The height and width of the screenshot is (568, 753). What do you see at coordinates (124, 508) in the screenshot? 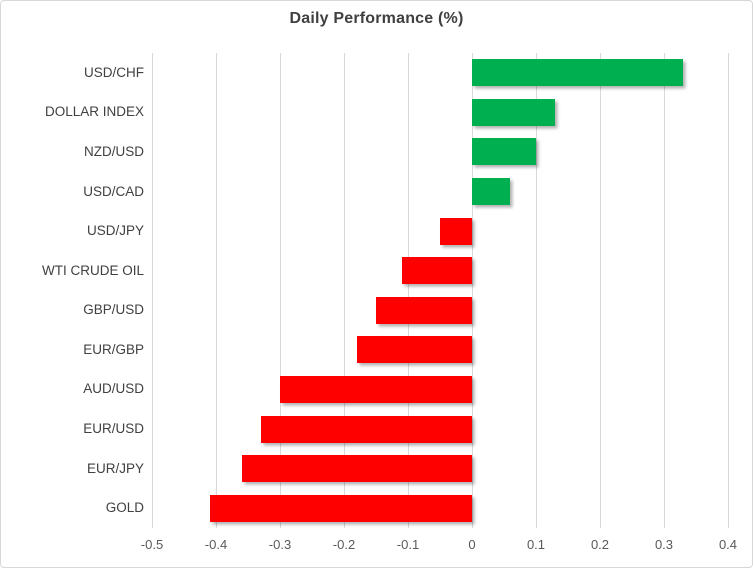
I see `category-label: GOLD` at bounding box center [124, 508].